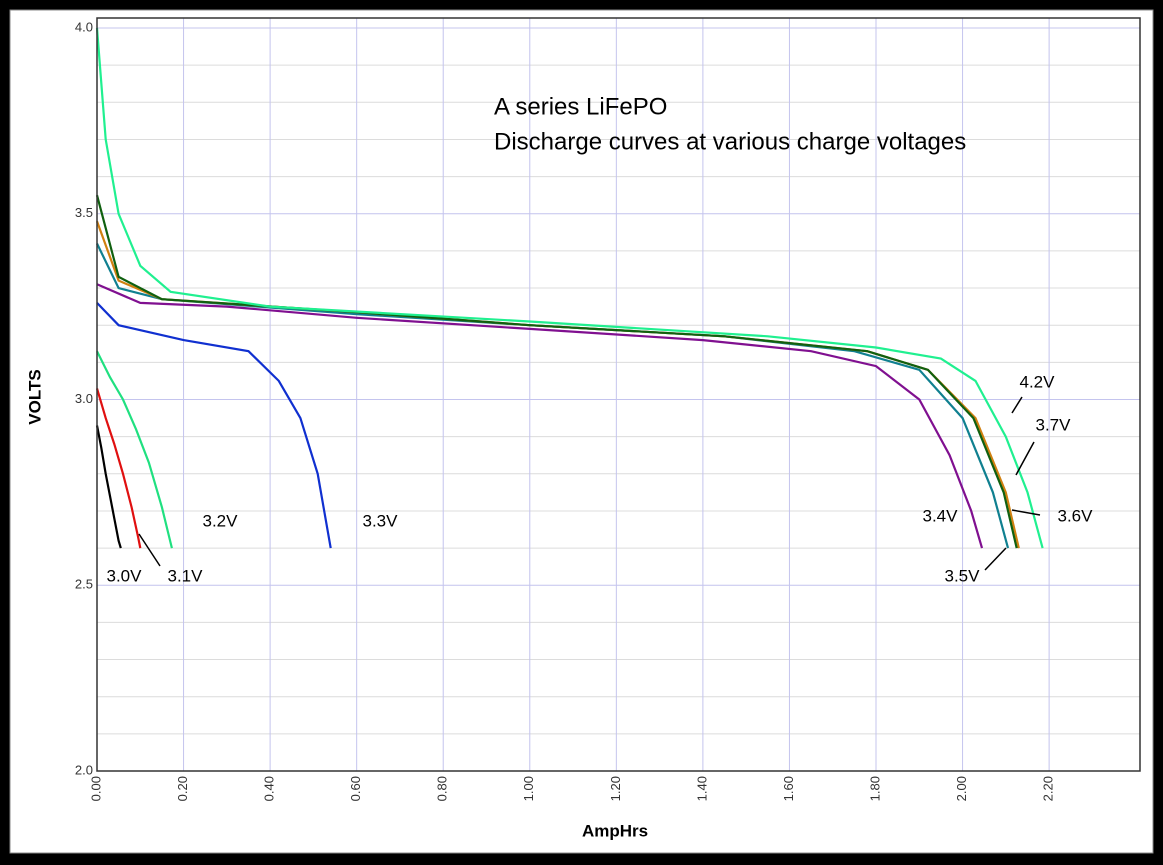  Describe the element at coordinates (84, 584) in the screenshot. I see `y-tick-label: 2.5` at that location.